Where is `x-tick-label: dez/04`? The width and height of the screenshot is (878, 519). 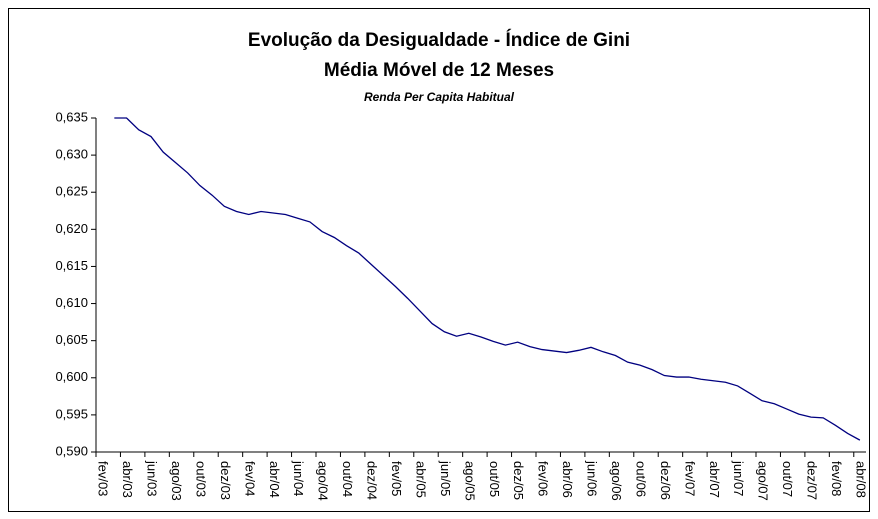
x-tick-label: dez/04 is located at coordinates (372, 480).